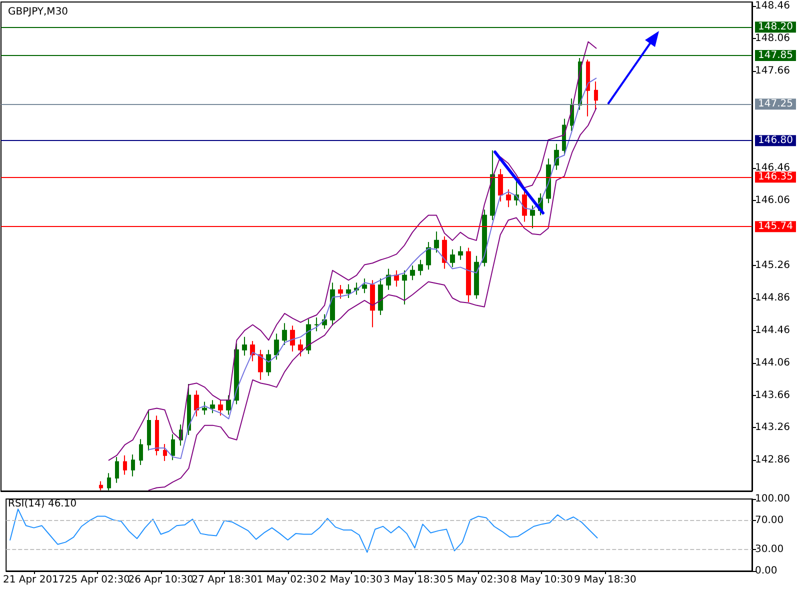 The height and width of the screenshot is (600, 800). What do you see at coordinates (605, 580) in the screenshot?
I see `x-tick-label: 9 May 18:30` at bounding box center [605, 580].